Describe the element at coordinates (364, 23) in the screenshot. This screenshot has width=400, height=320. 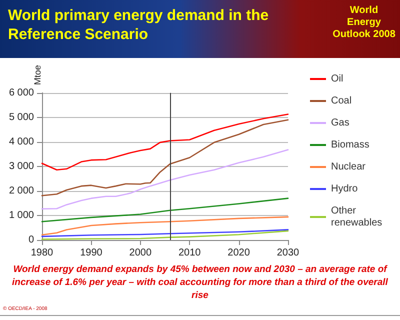
I see `text: World Energy Outlook 2008` at that location.